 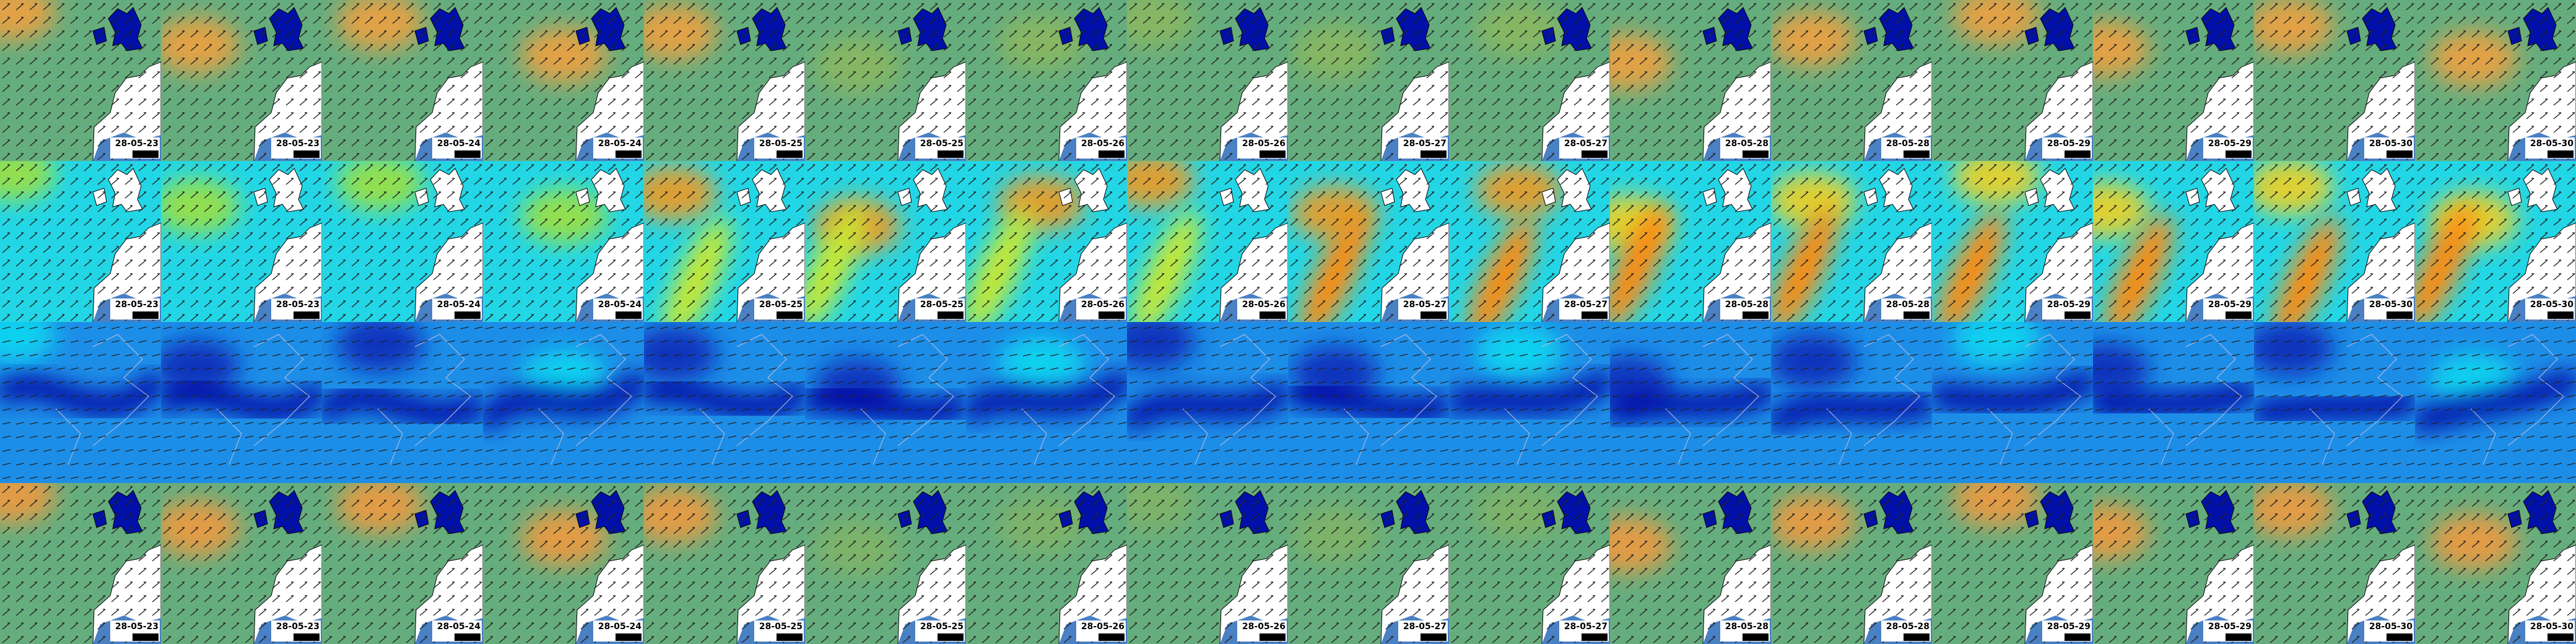 I want to click on map-tile: 28-05-30, so click(x=2334, y=563).